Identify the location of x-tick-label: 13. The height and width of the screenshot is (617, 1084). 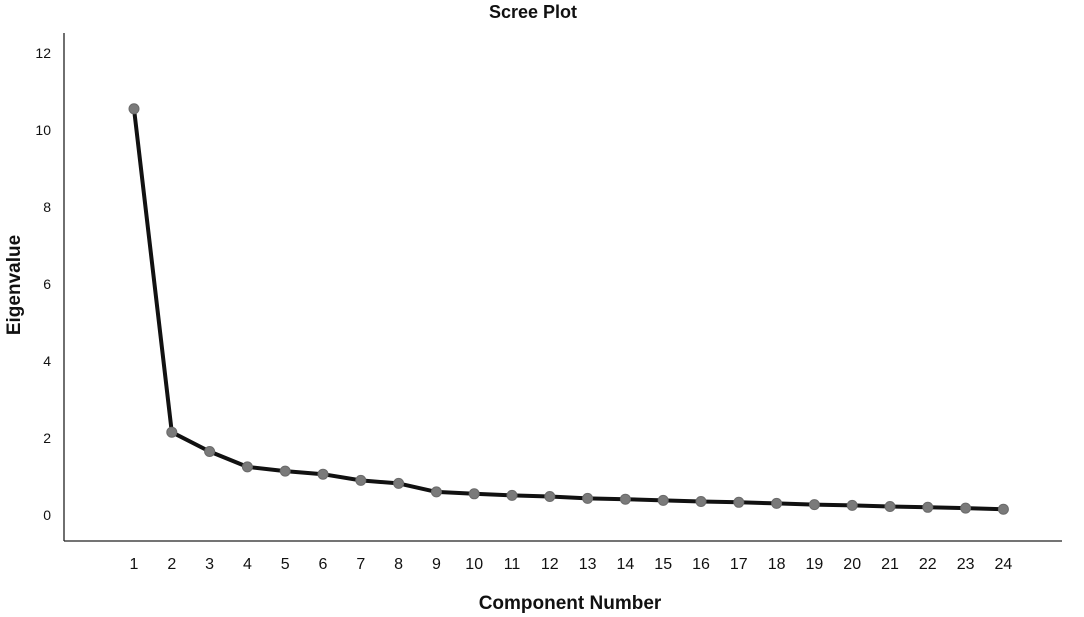
(588, 564).